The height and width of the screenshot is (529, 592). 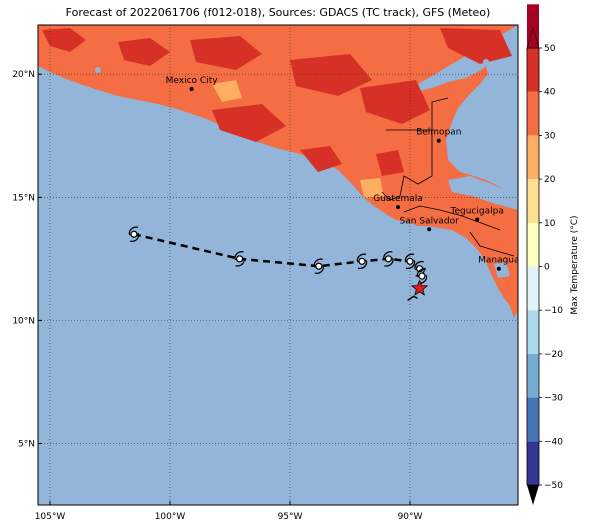 I want to click on colorbar-tick-label: 0, so click(x=547, y=268).